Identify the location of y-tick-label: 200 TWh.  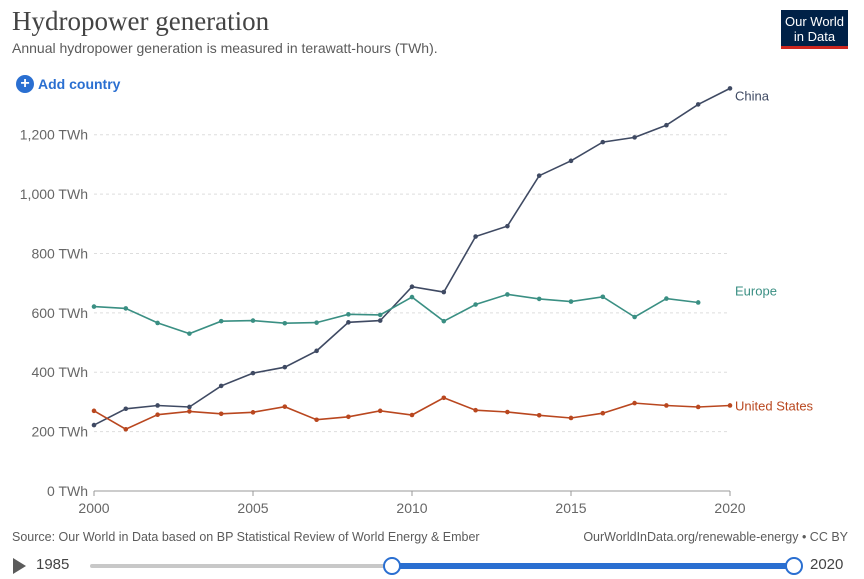
(59, 432).